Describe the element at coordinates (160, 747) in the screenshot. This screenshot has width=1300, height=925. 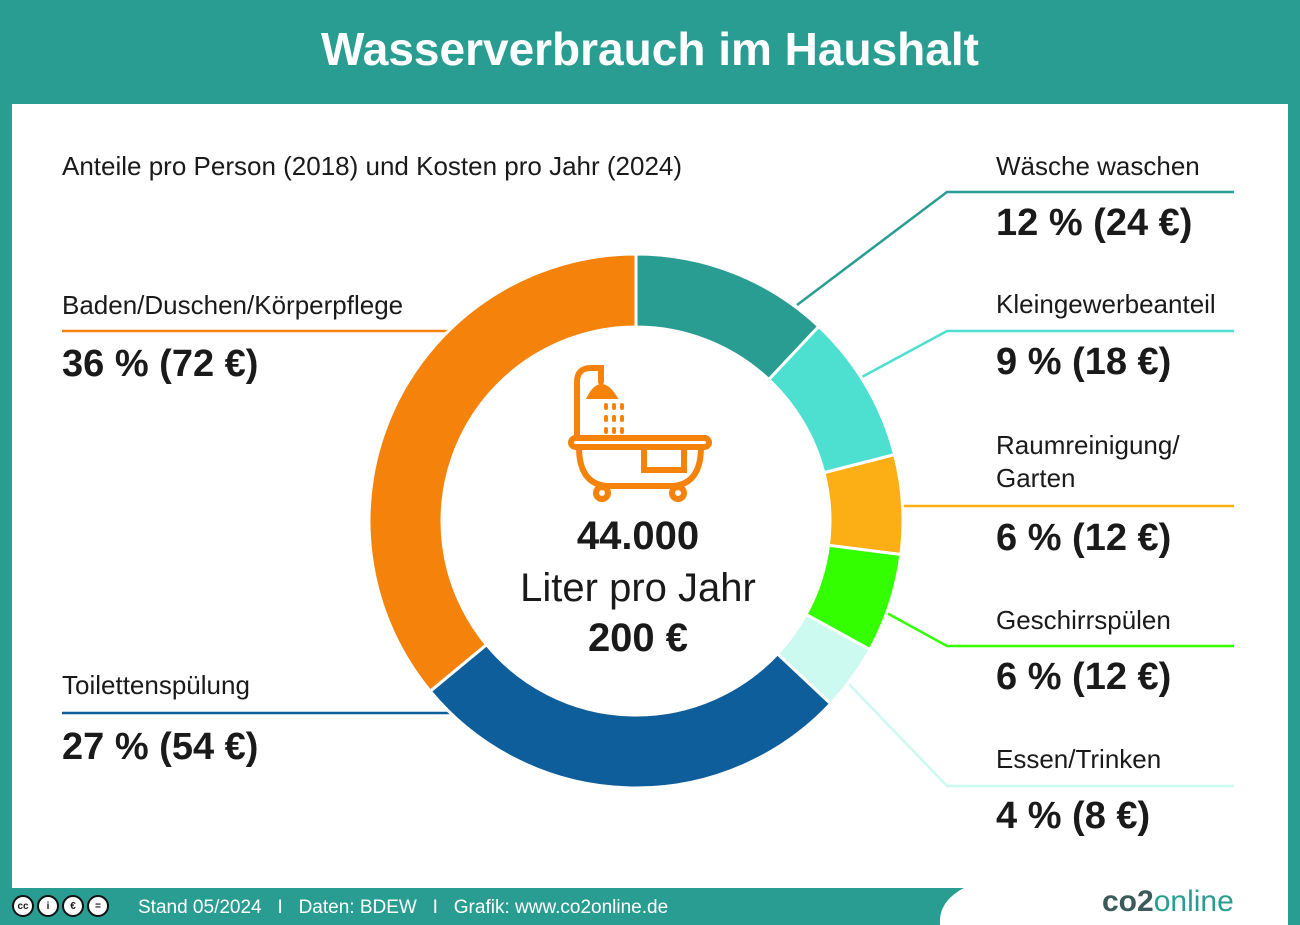
I see `label-value-5: 27 % (54 €)` at that location.